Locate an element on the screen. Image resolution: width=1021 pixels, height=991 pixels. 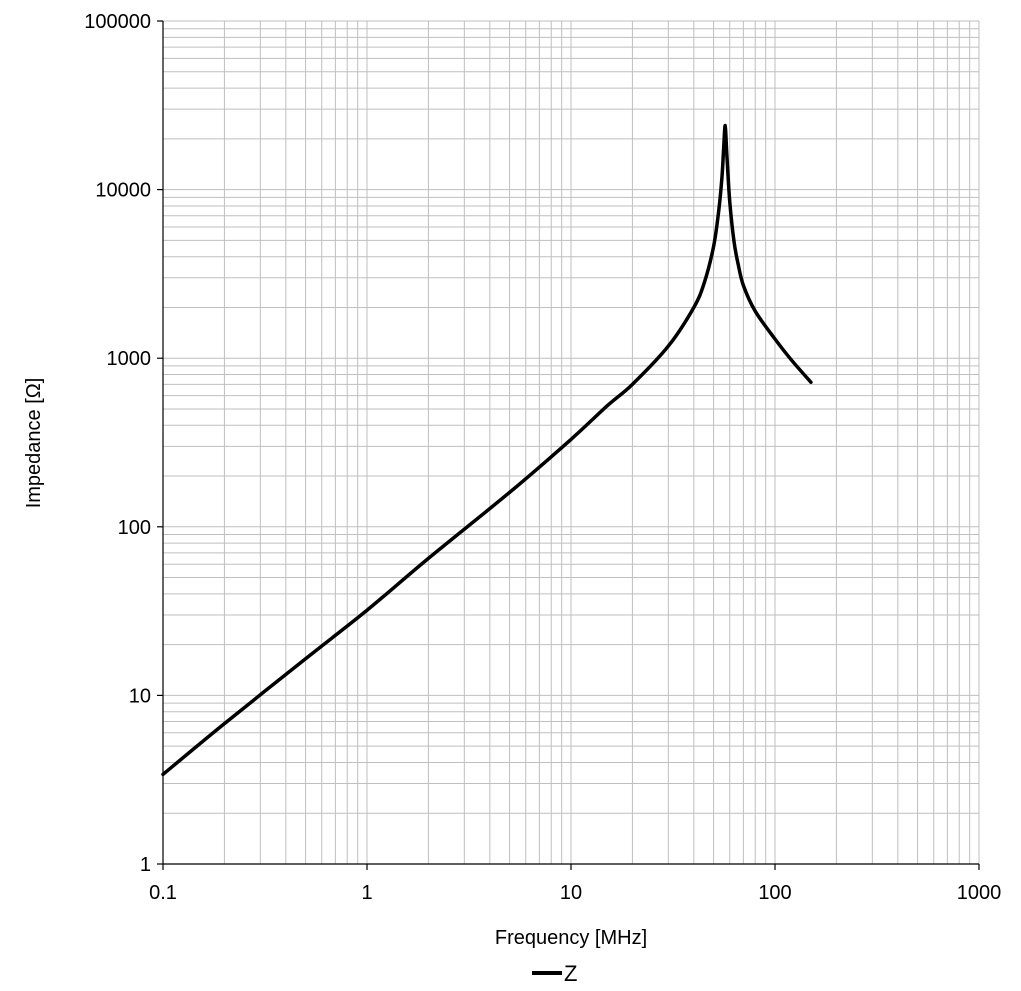
y-tick-label: 1 is located at coordinates (145, 865).